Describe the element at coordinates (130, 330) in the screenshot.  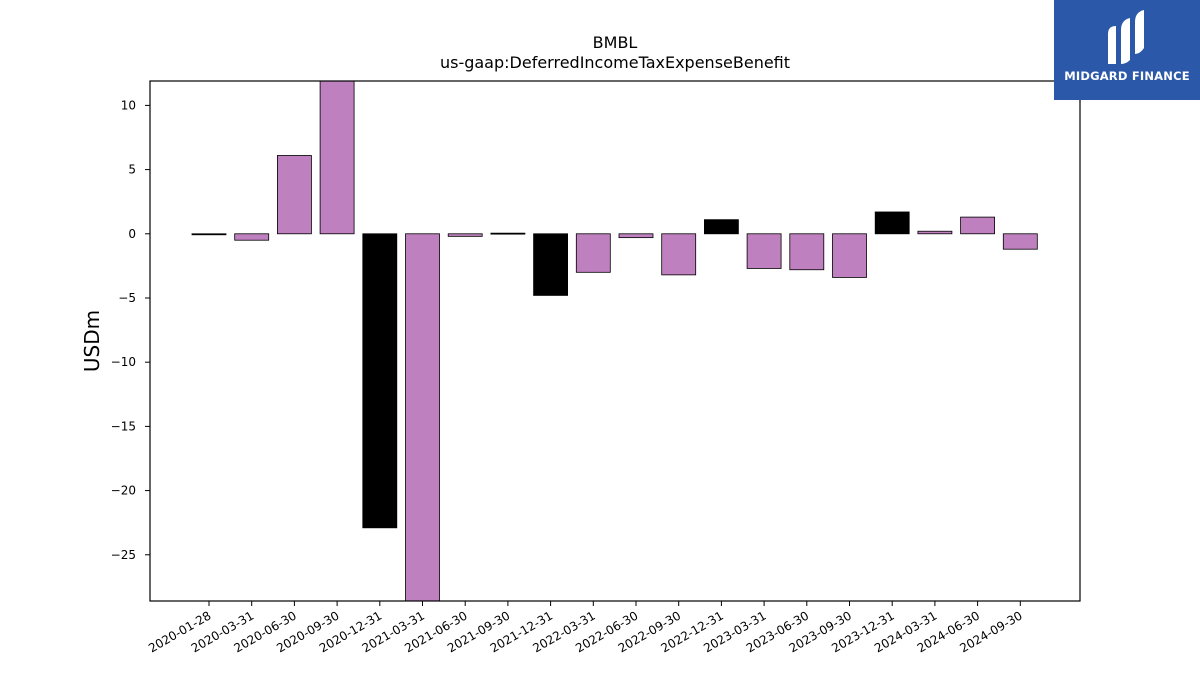
I see `y-axis-ticks: 10 5 0 −5 −10 −15 −20 −25` at that location.